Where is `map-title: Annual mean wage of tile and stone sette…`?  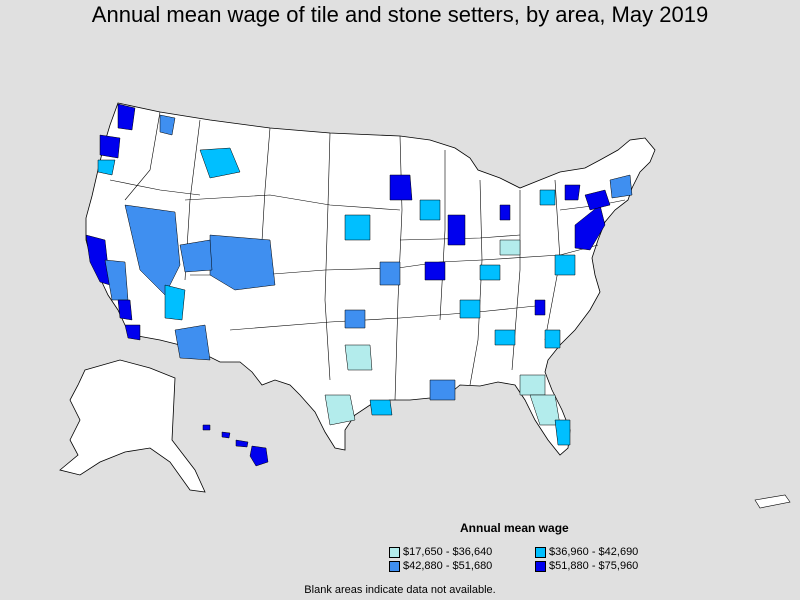 map-title: Annual mean wage of tile and stone sette… is located at coordinates (400, 14).